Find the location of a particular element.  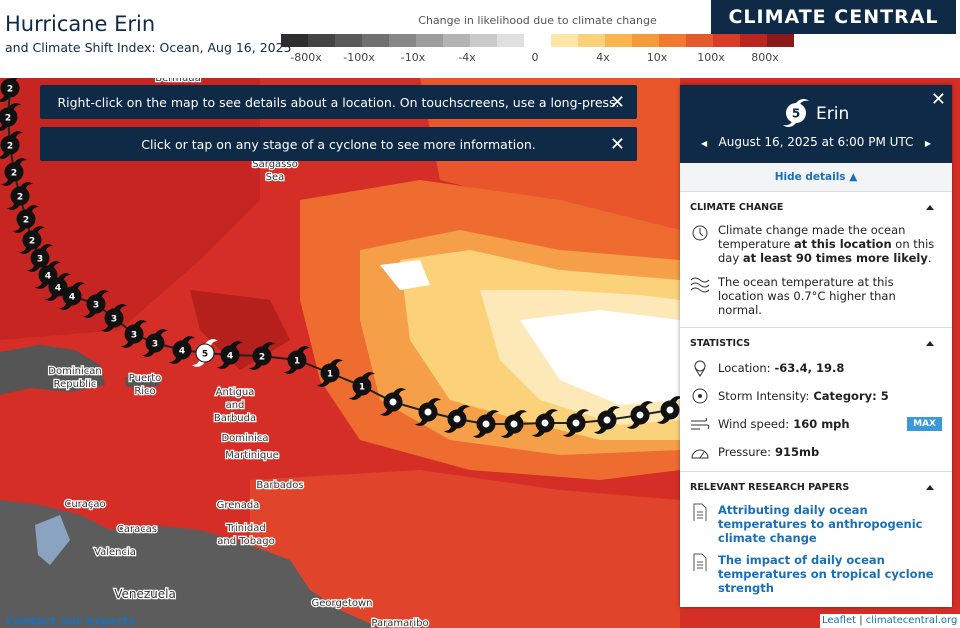

attribution-link: climatecentral.org is located at coordinates (911, 620).